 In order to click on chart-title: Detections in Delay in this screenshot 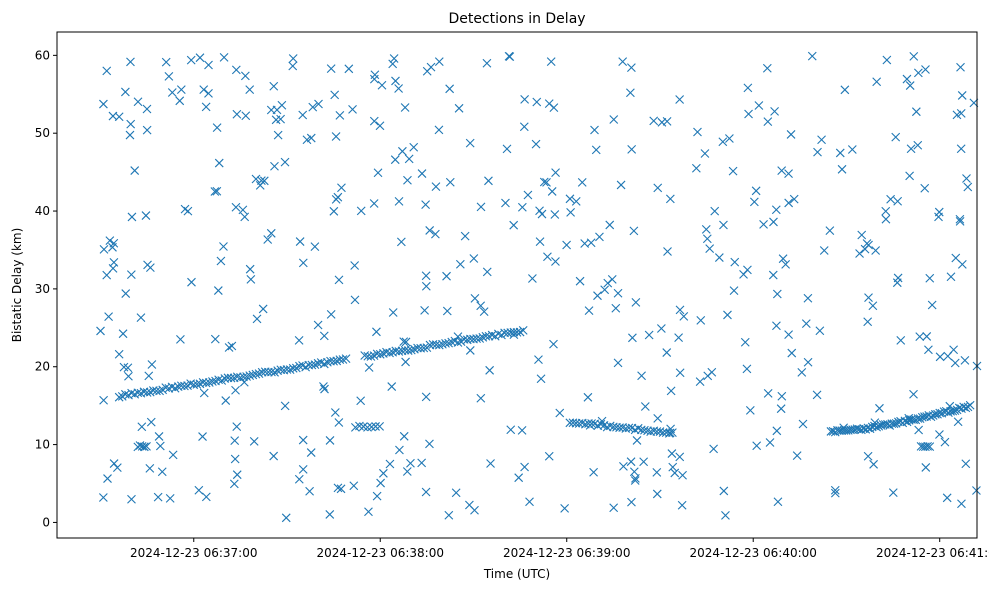, I will do `click(516, 19)`.